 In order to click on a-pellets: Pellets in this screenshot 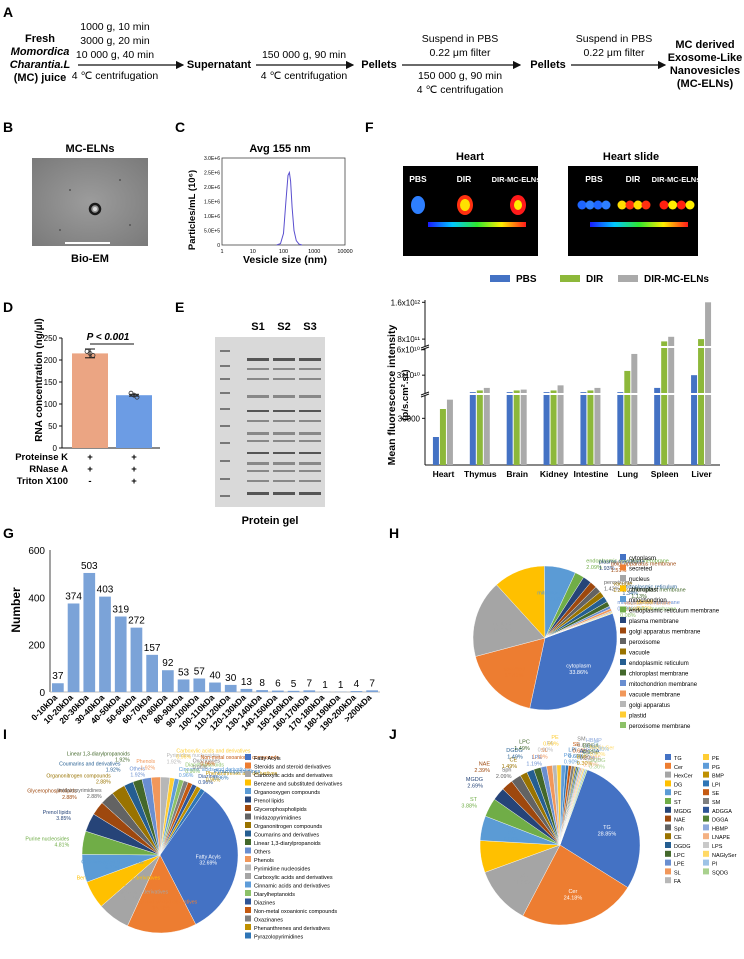, I will do `click(547, 65)`.